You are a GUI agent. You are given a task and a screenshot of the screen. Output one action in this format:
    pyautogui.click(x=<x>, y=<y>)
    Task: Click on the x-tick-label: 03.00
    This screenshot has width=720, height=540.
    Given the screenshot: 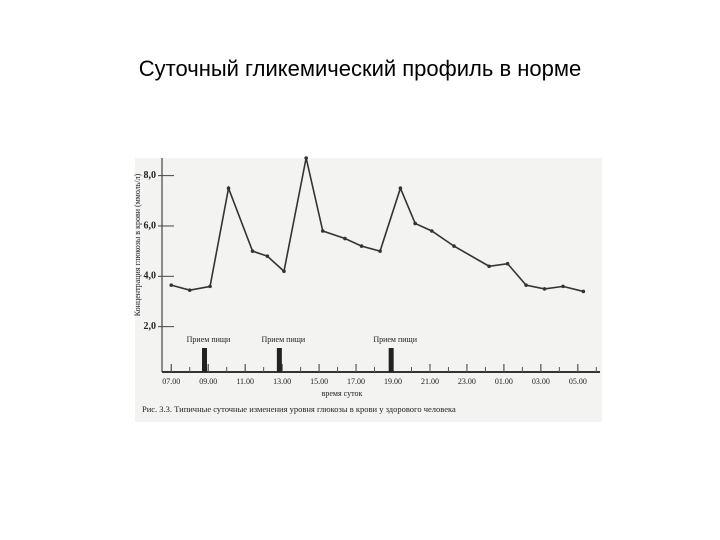 What is the action you would take?
    pyautogui.click(x=541, y=381)
    